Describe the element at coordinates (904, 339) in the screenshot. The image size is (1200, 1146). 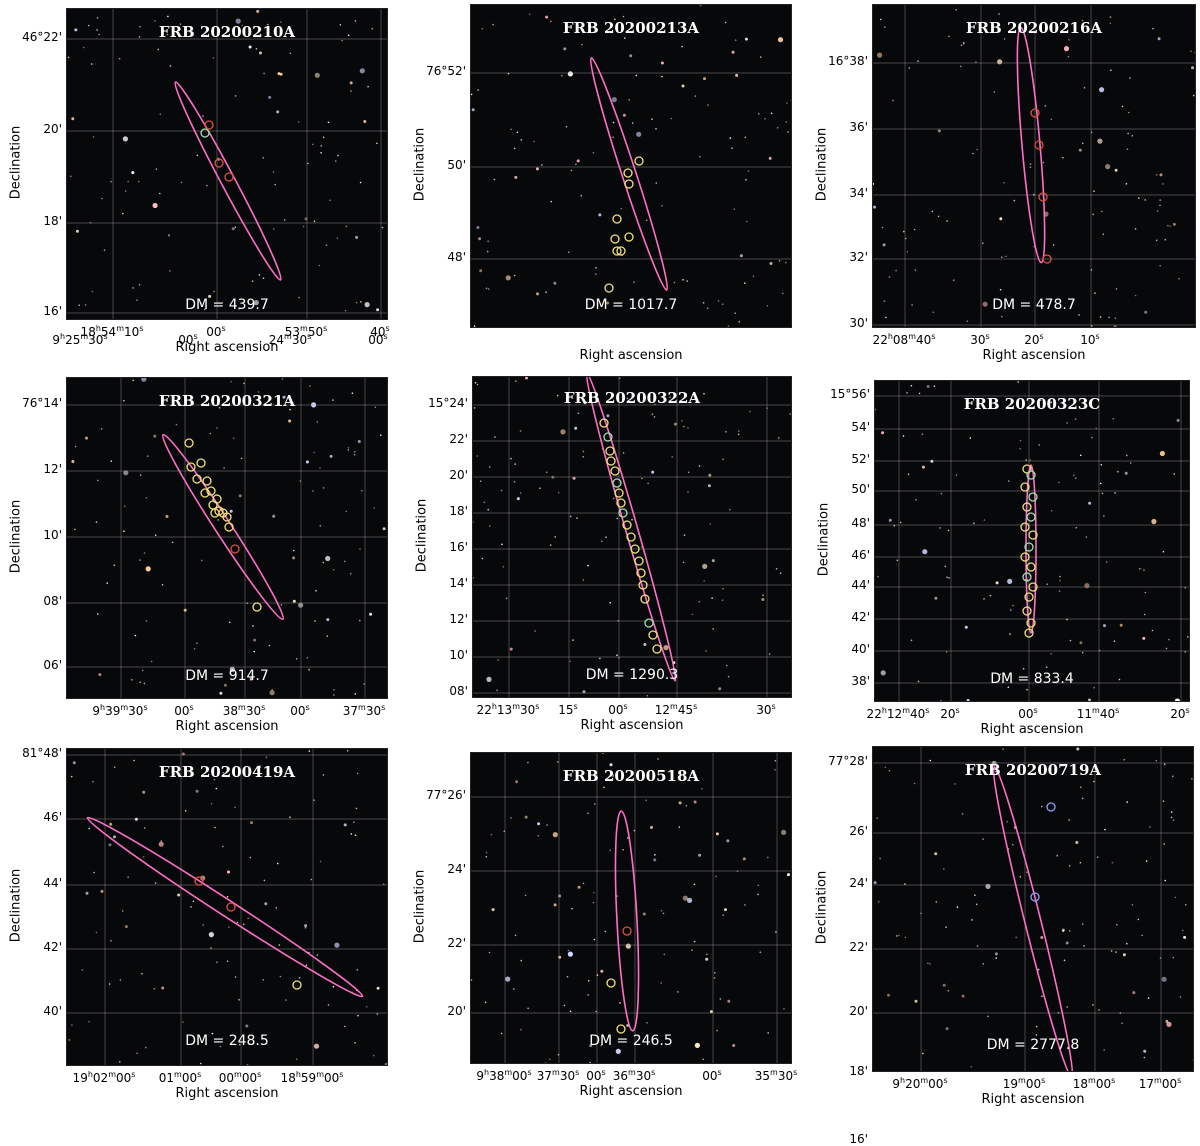
I see `x-tick-label: 22h08m40s` at that location.